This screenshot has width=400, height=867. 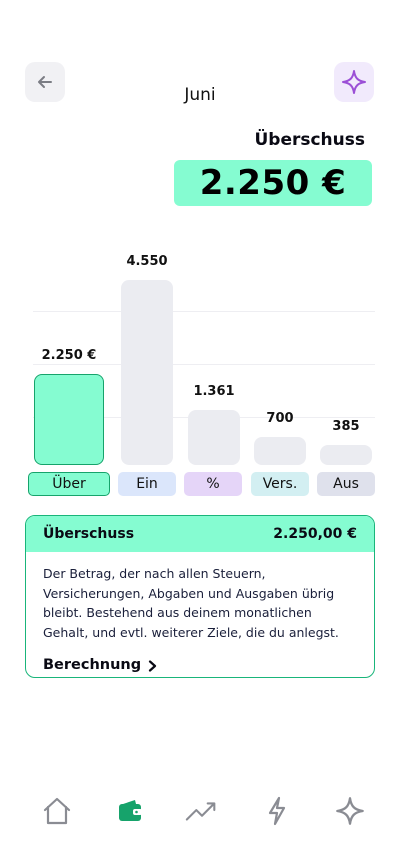 I want to click on wallet-icon, so click(x=130, y=810).